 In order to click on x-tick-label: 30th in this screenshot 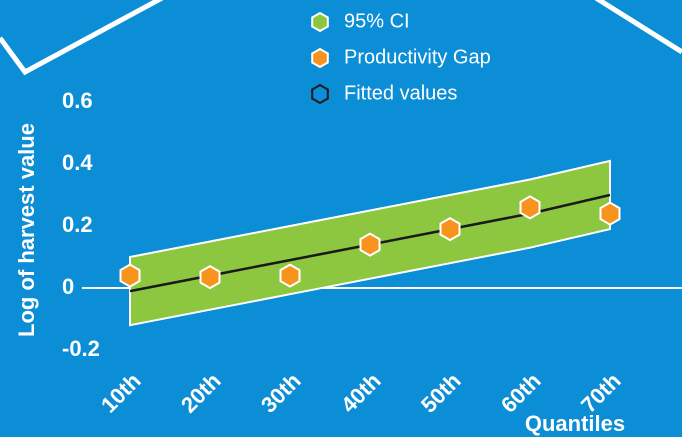, I will do `click(281, 393)`.